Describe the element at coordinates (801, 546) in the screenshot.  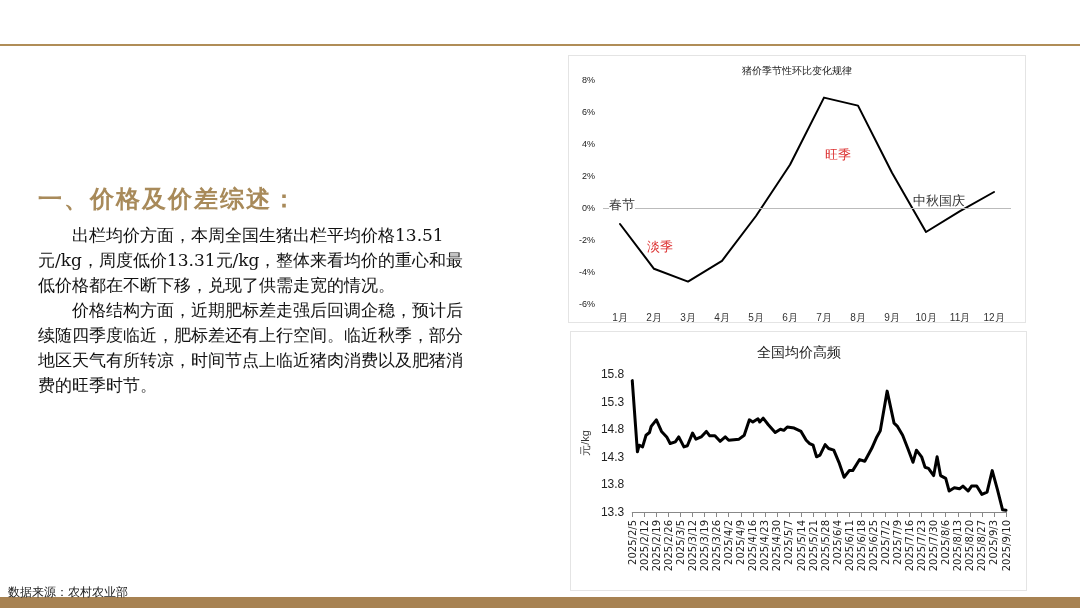
I see `x-tick-label: 2025/5/14` at that location.